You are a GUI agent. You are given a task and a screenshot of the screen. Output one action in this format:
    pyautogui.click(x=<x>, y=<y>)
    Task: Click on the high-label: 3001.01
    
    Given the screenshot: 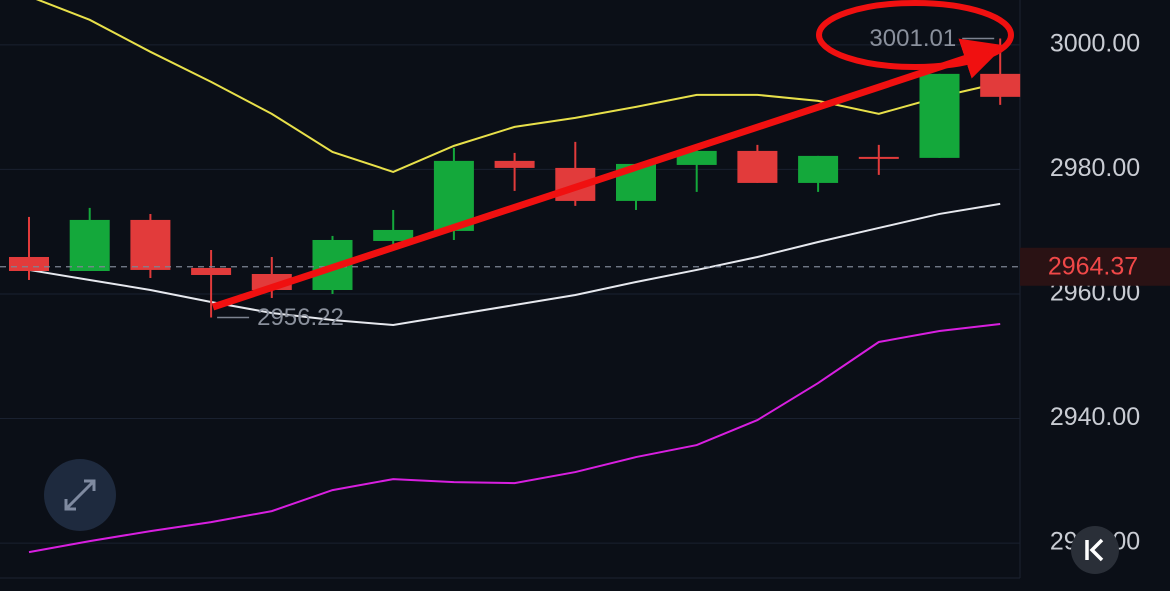 What is the action you would take?
    pyautogui.click(x=912, y=38)
    